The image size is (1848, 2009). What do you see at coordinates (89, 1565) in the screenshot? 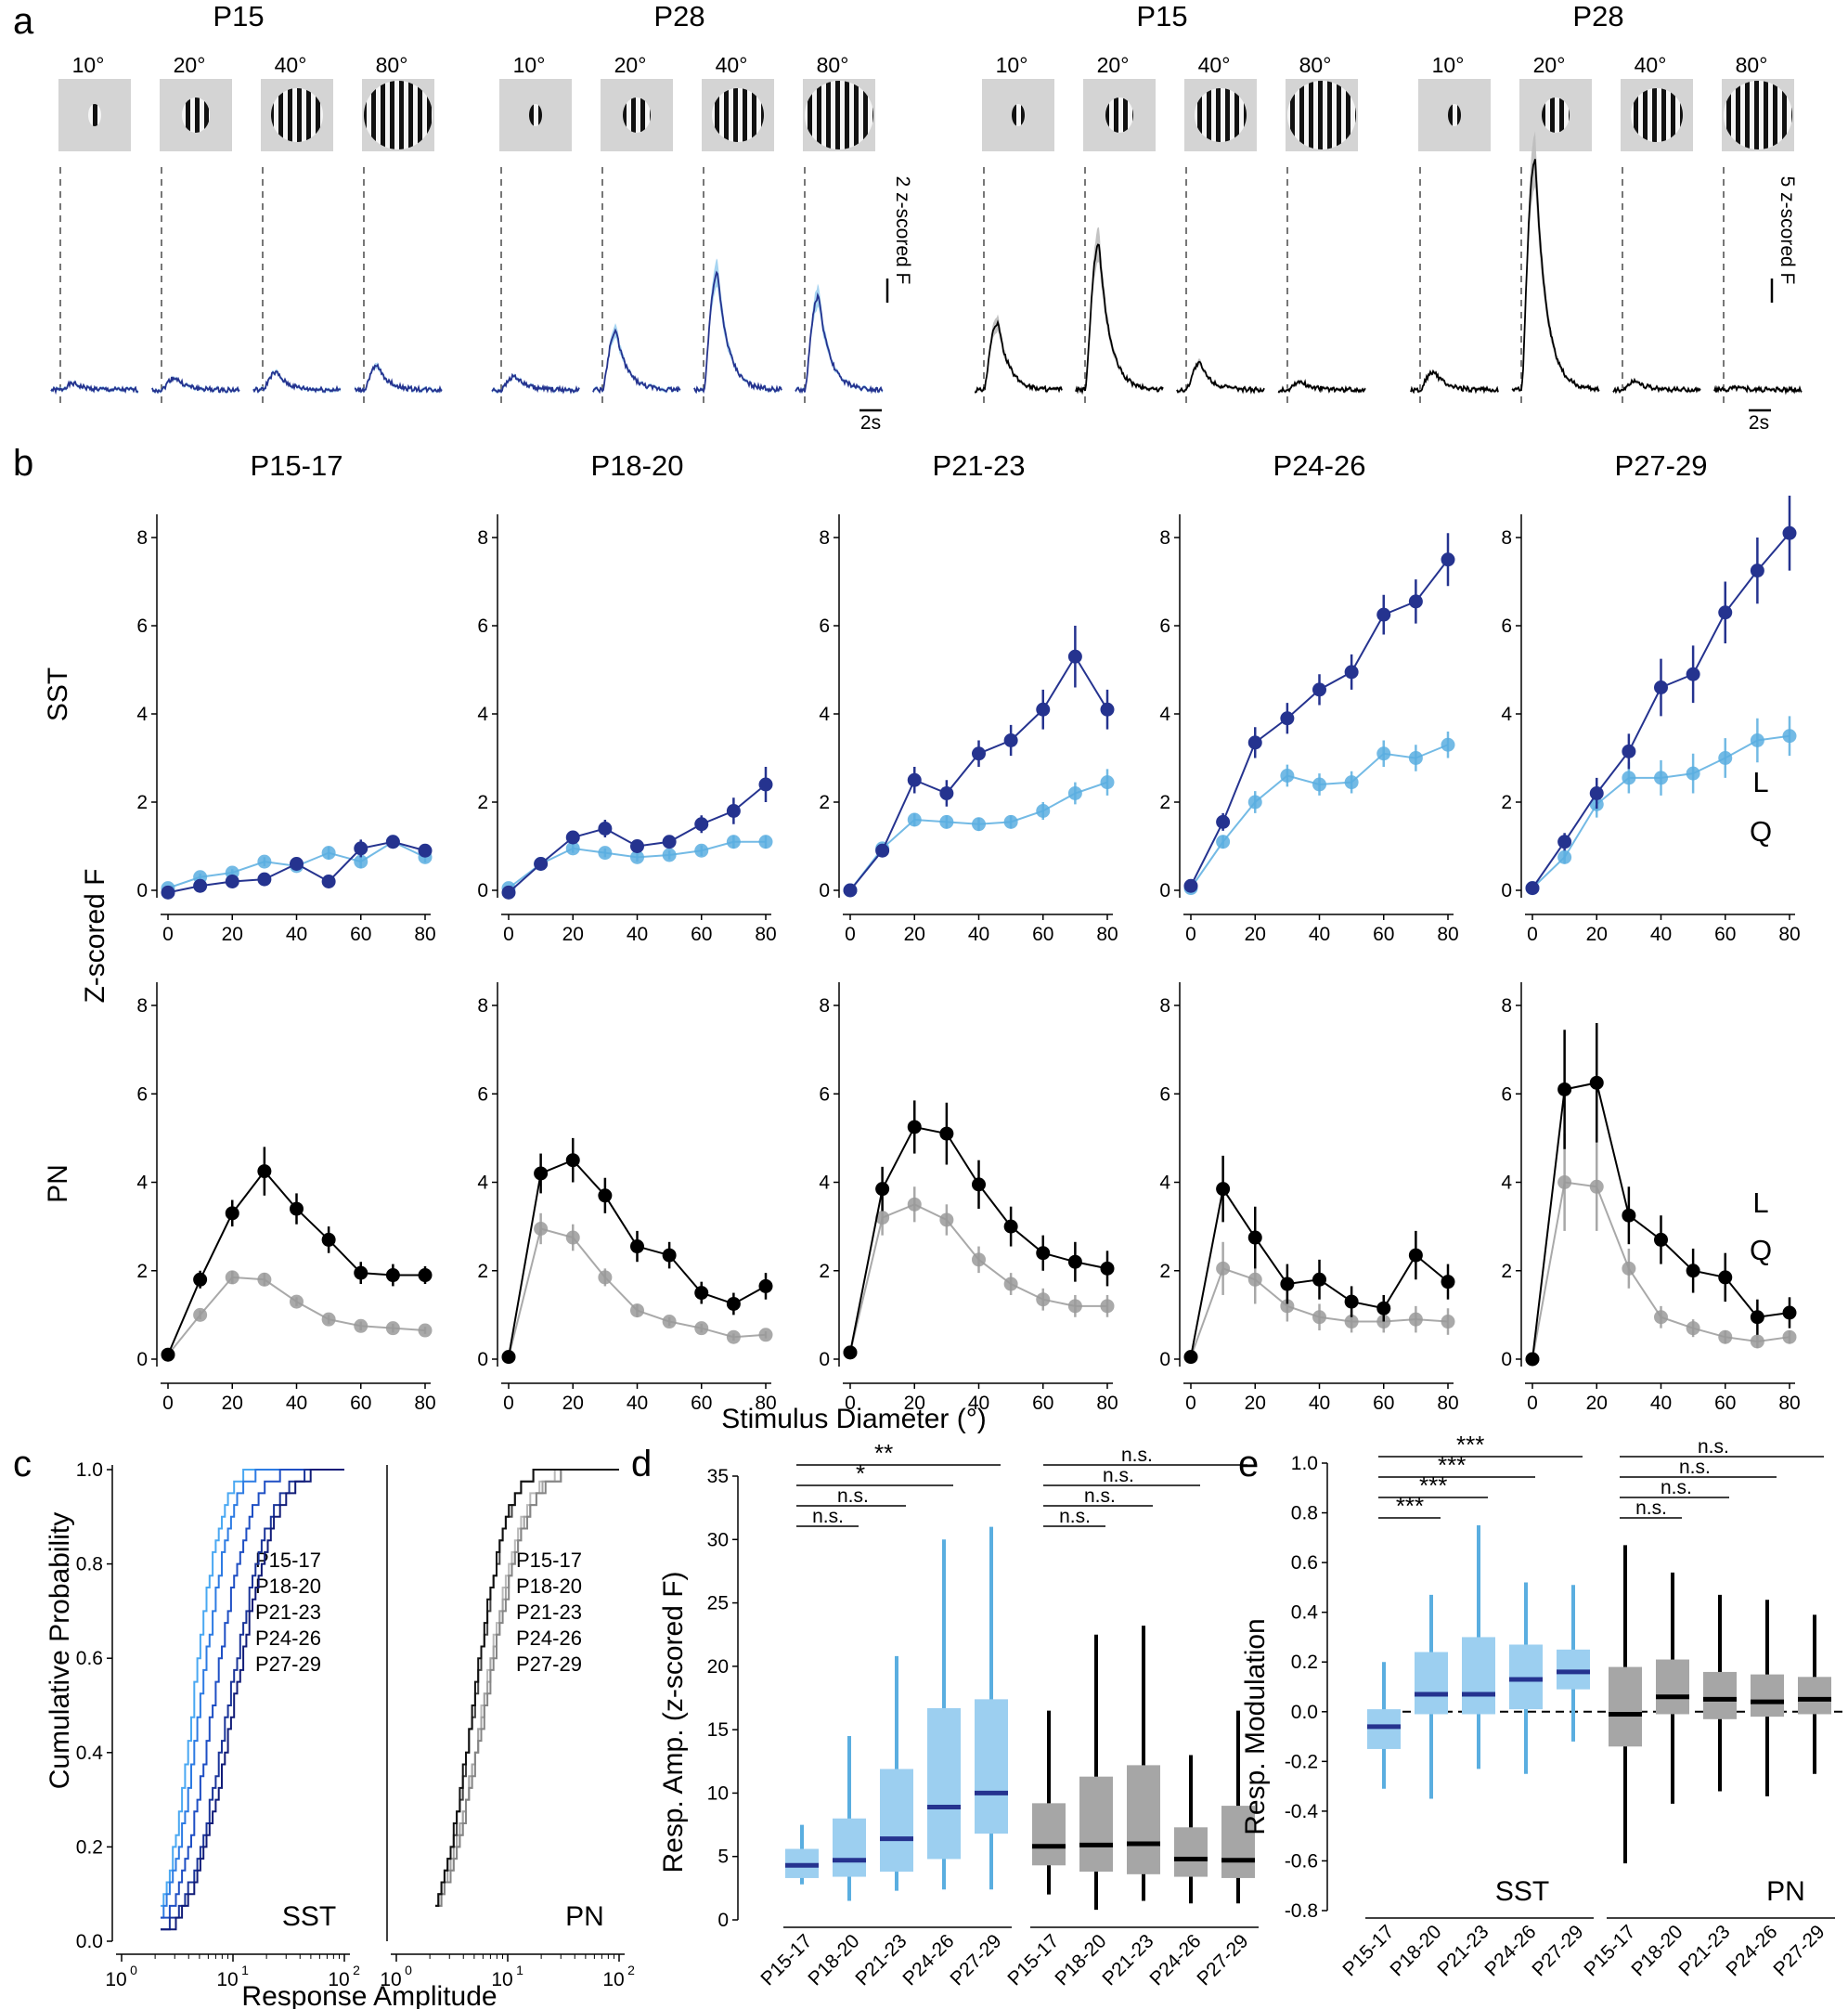
I see `y-tick-label: 0.8` at bounding box center [89, 1565].